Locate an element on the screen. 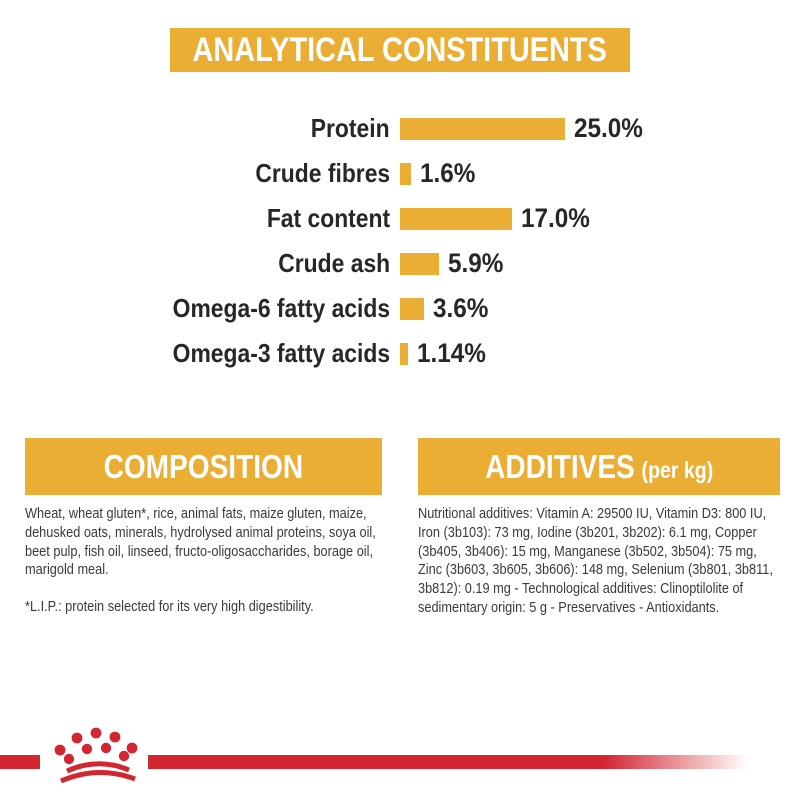 This screenshot has width=800, height=800. composition-header: COMPOSITION is located at coordinates (203, 466).